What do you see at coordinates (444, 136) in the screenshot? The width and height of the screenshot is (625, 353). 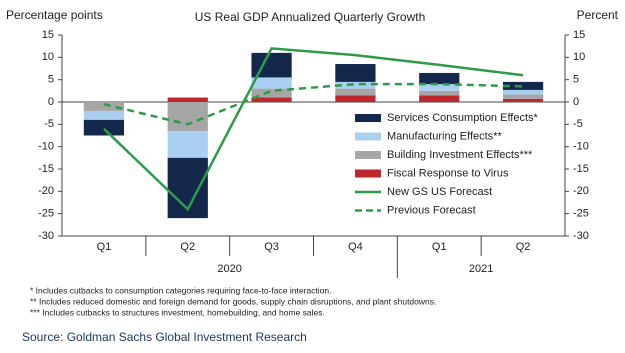 I see `legend-label: Manufacturing Effects**` at bounding box center [444, 136].